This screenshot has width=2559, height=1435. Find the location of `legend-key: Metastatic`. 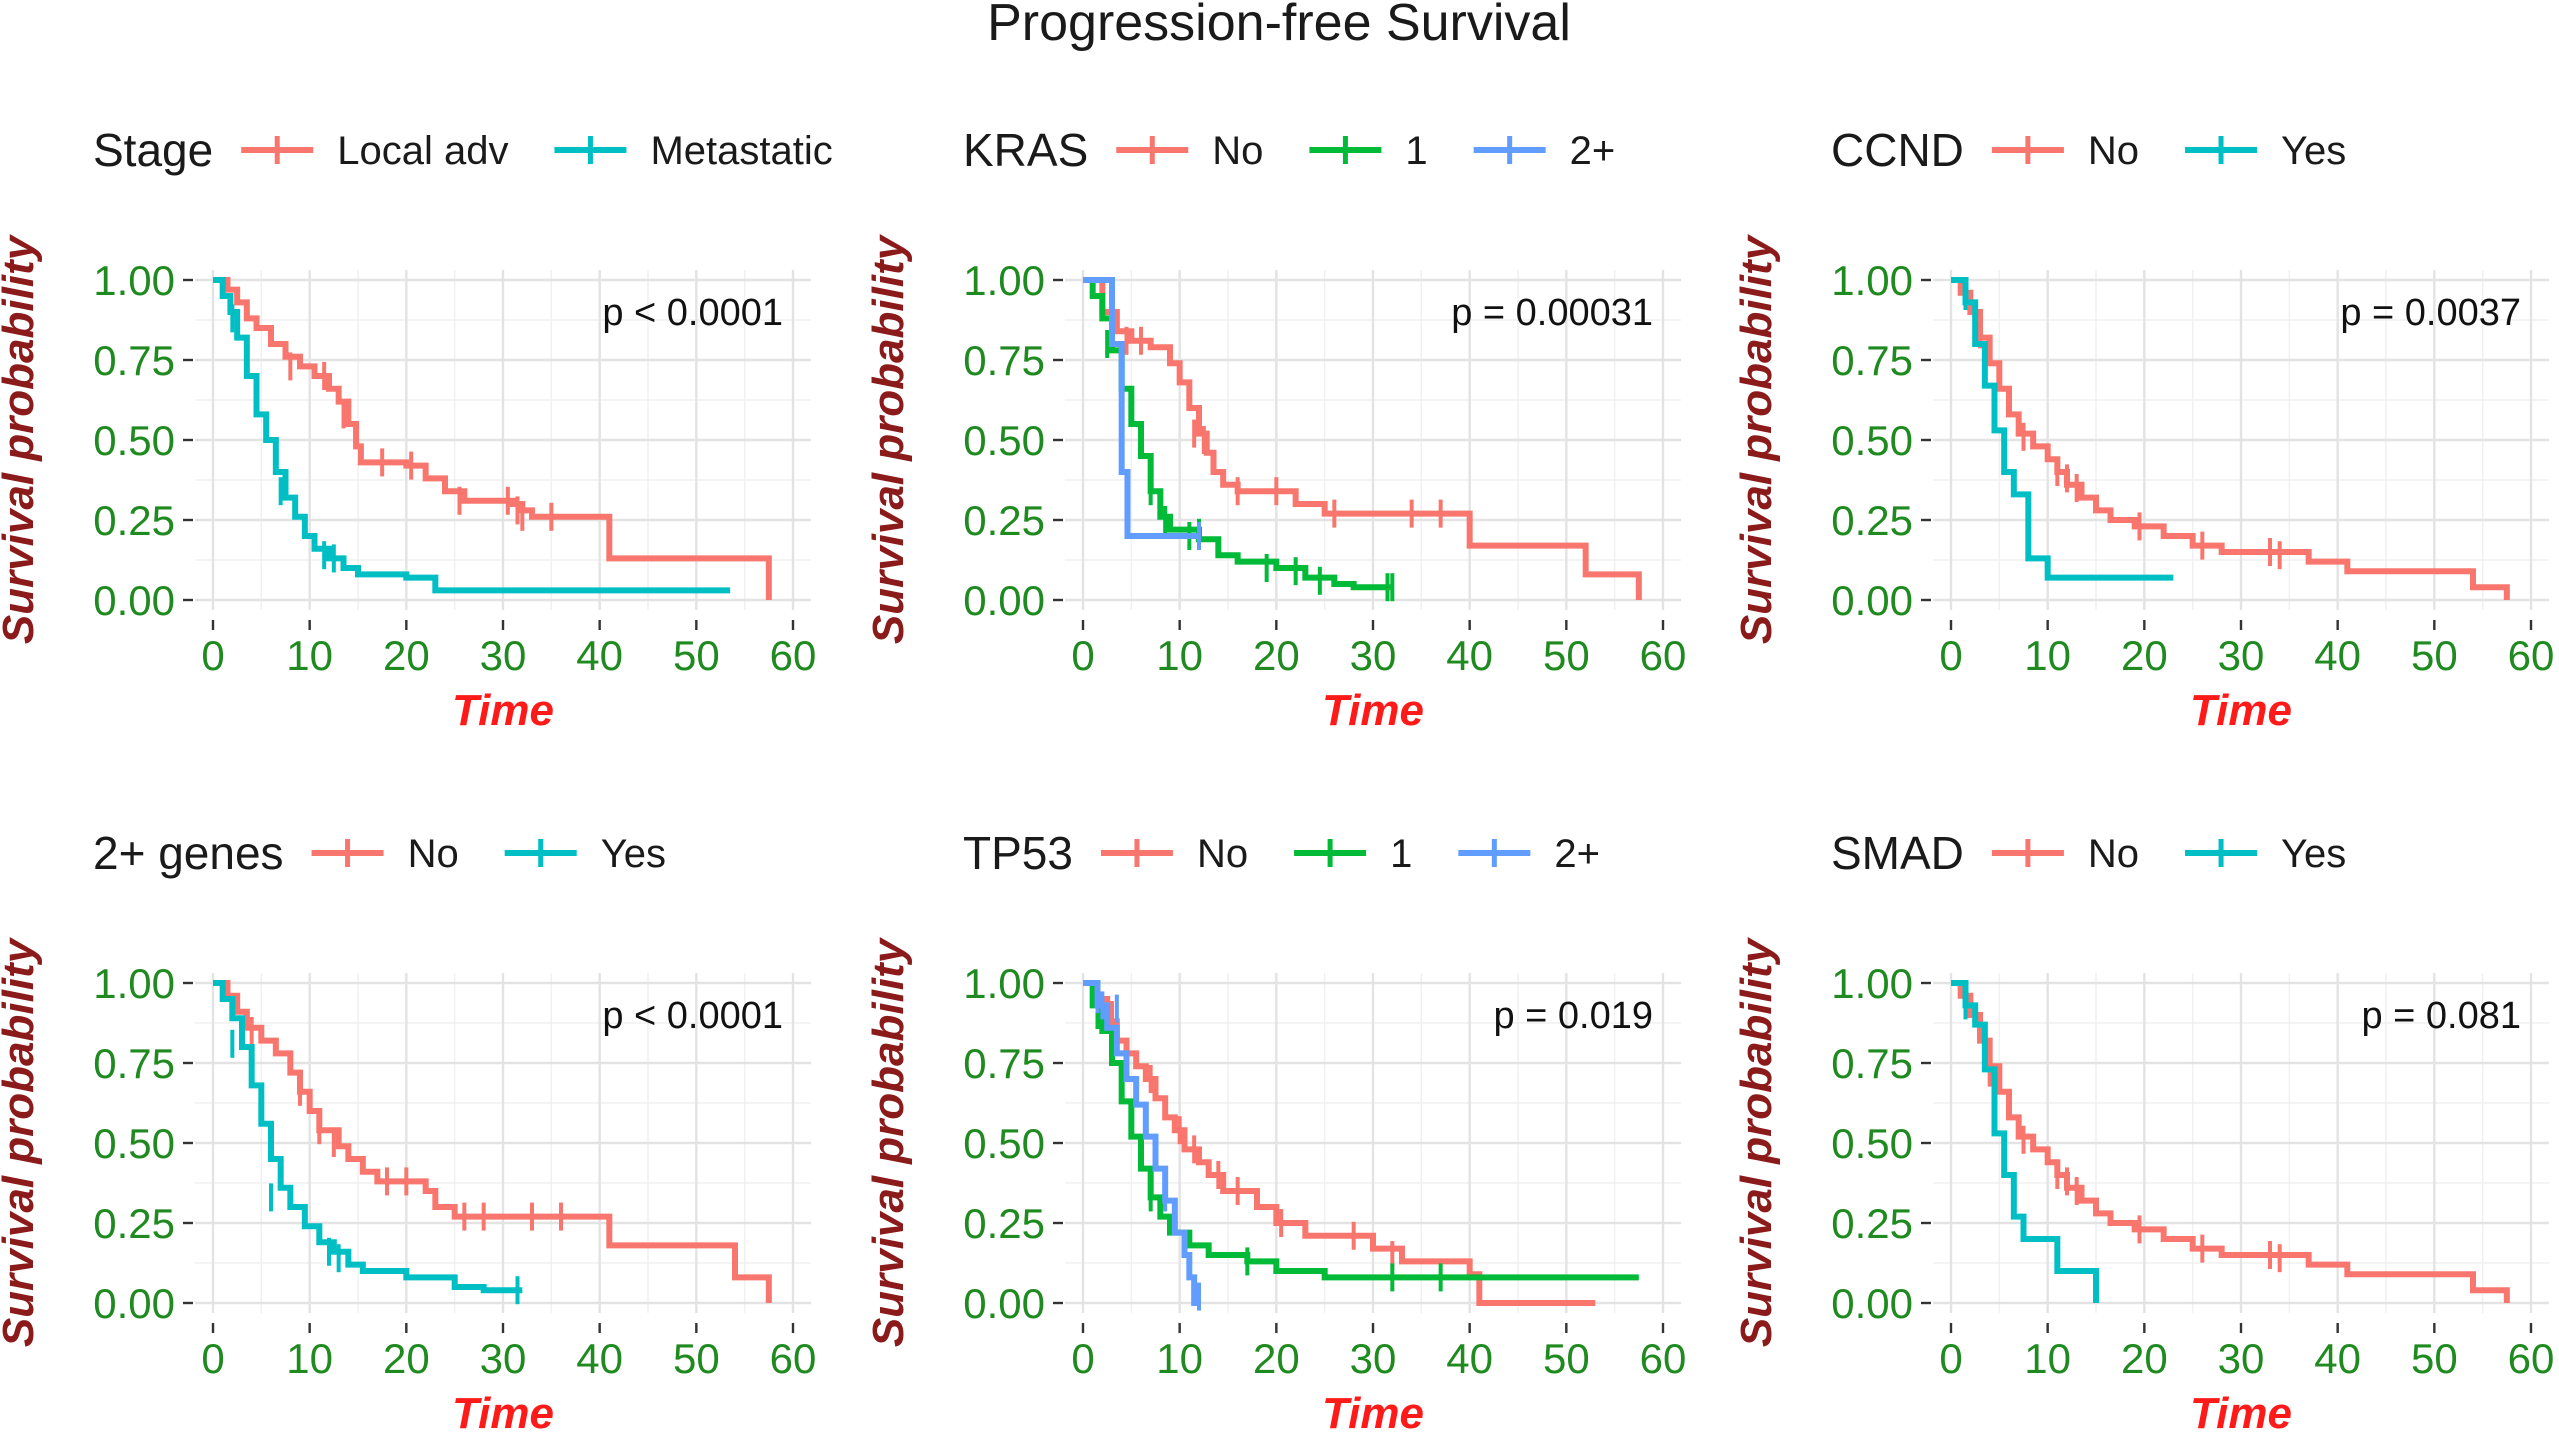

legend-key: Metastatic is located at coordinates (693, 151).